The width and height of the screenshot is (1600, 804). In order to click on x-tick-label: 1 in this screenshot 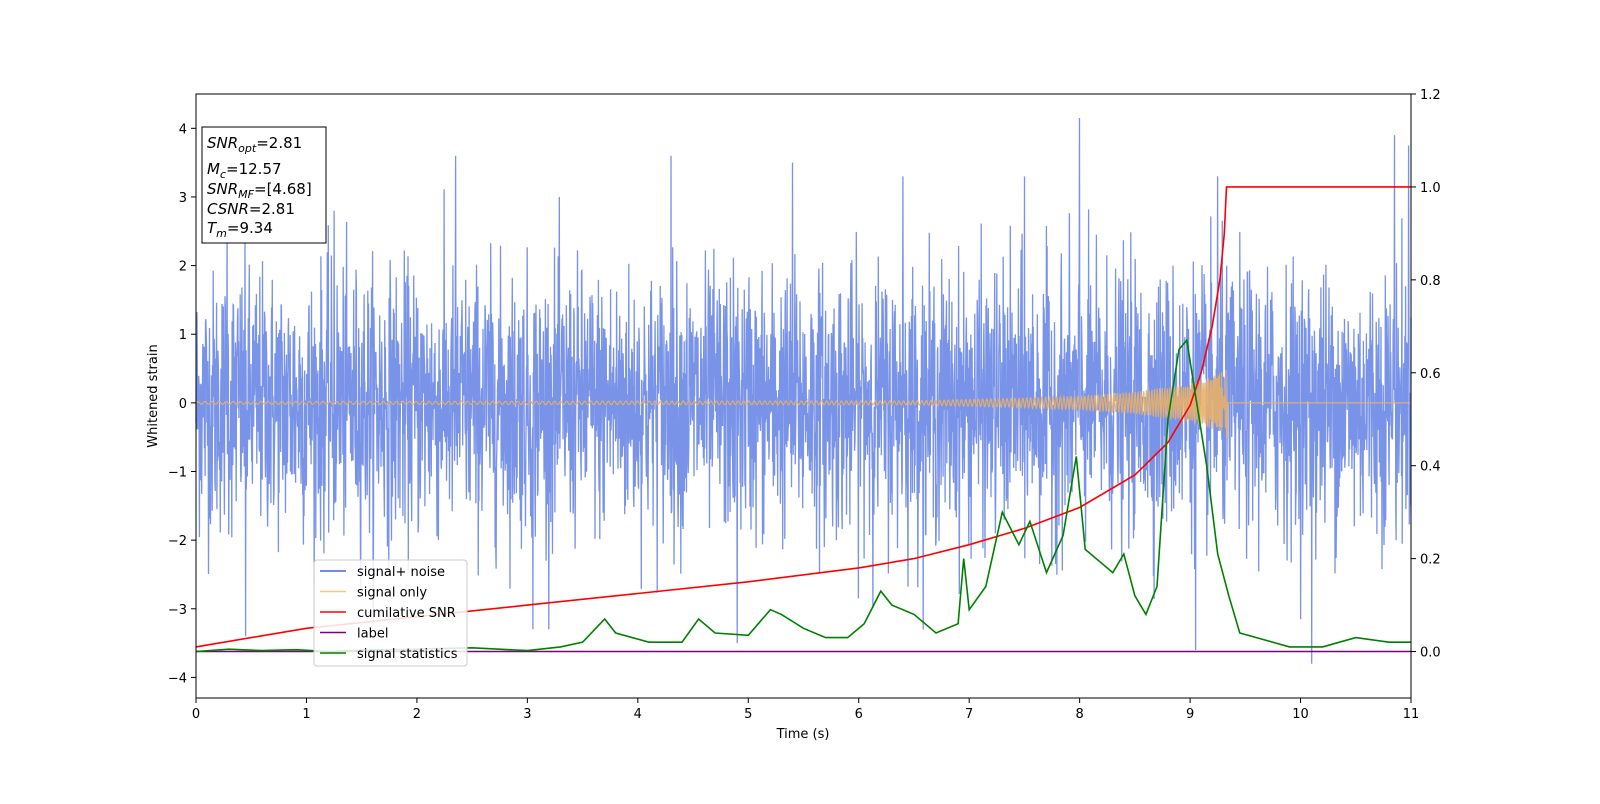, I will do `click(306, 714)`.